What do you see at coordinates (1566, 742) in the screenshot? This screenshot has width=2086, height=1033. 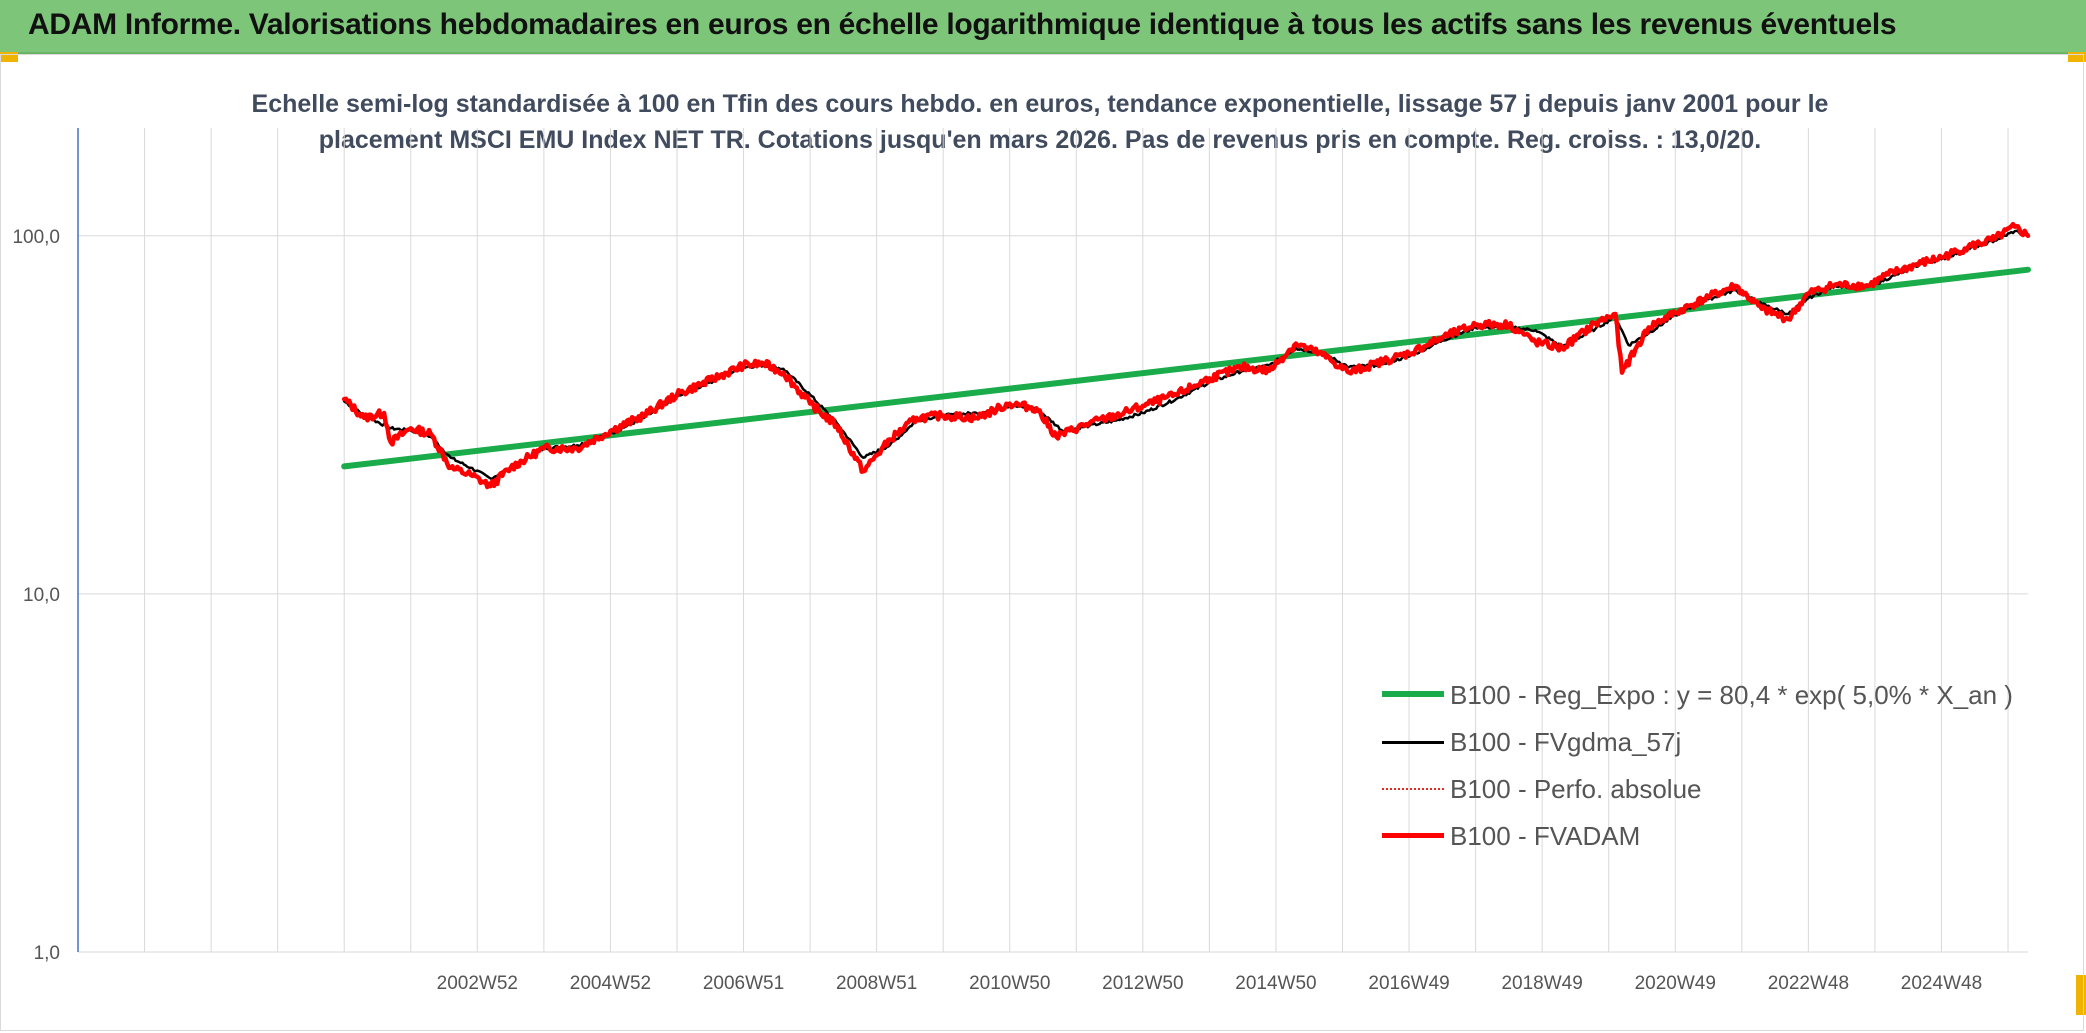 I see `legend-label: B100 - FVgdma_57j` at bounding box center [1566, 742].